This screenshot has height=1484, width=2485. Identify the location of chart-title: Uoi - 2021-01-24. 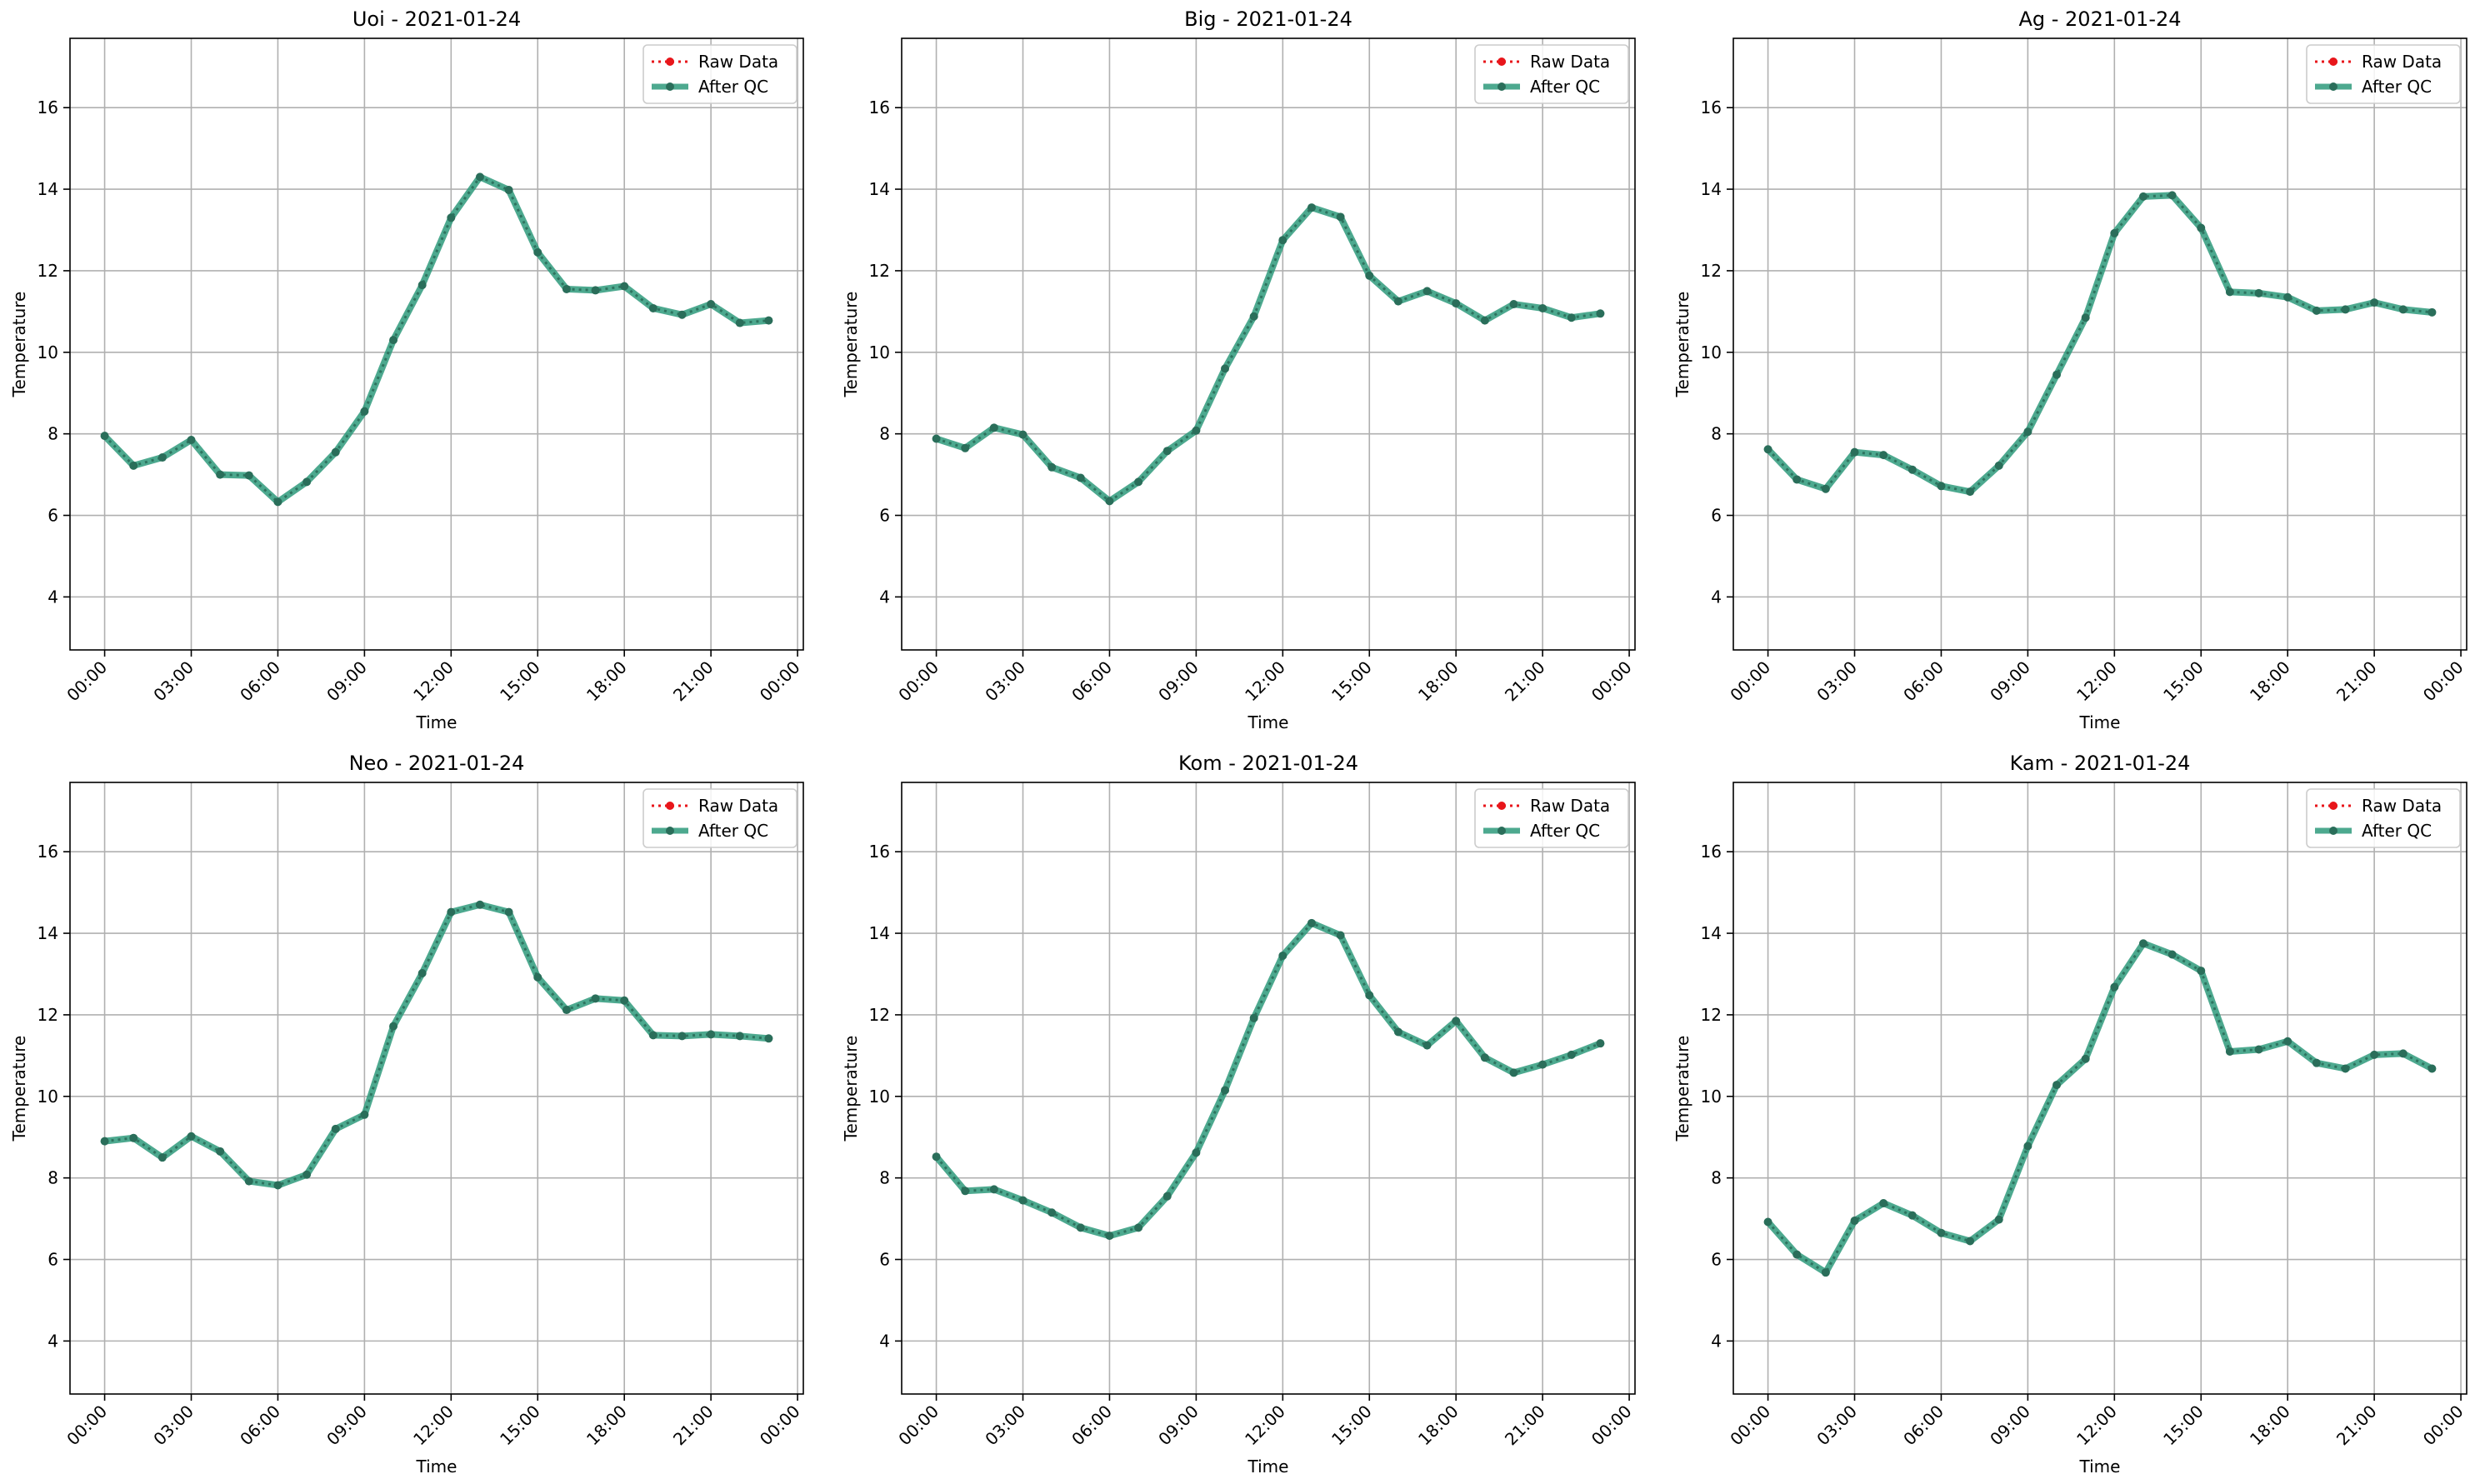
(436, 19).